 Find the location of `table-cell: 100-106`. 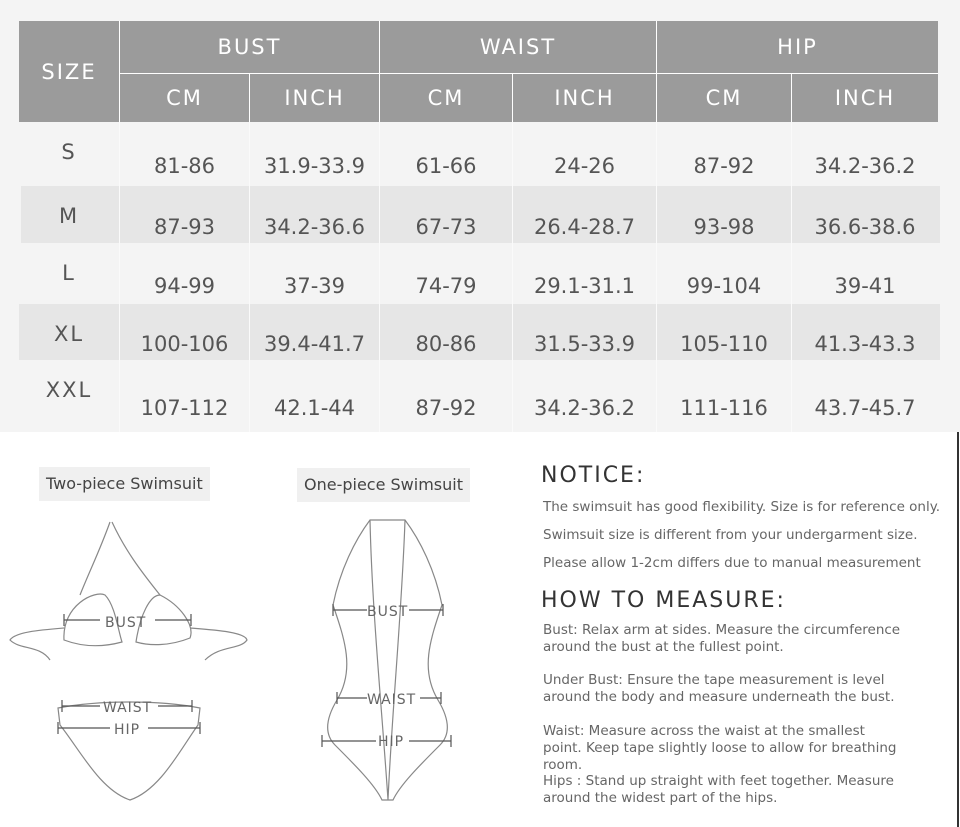

table-cell: 100-106 is located at coordinates (184, 344).